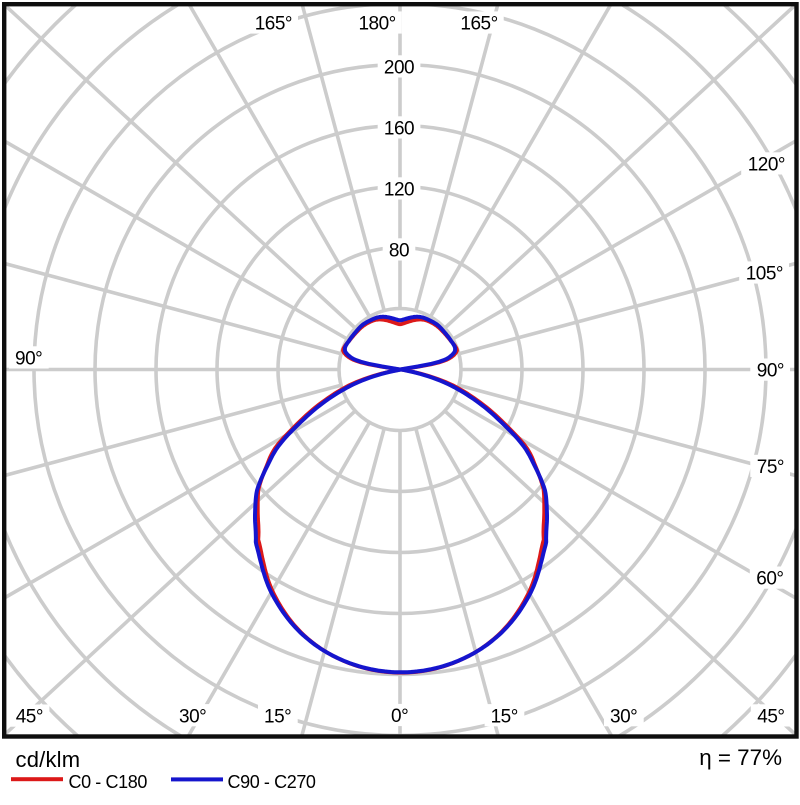  Describe the element at coordinates (399, 68) in the screenshot. I see `svg-text: 200` at that location.